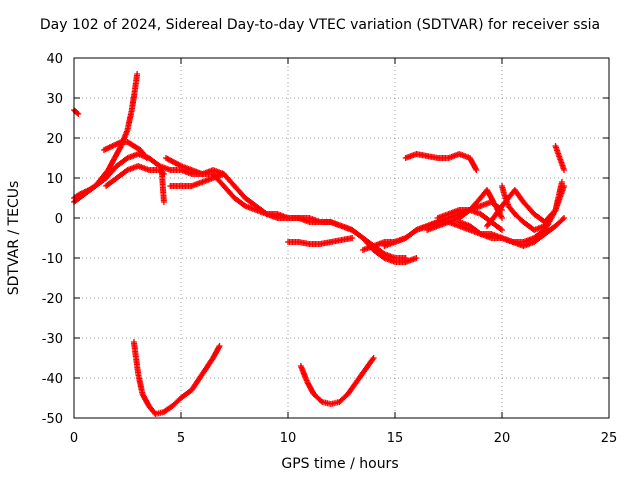 Image resolution: width=640 pixels, height=480 pixels. I want to click on x-tick-label: 0, so click(74, 438).